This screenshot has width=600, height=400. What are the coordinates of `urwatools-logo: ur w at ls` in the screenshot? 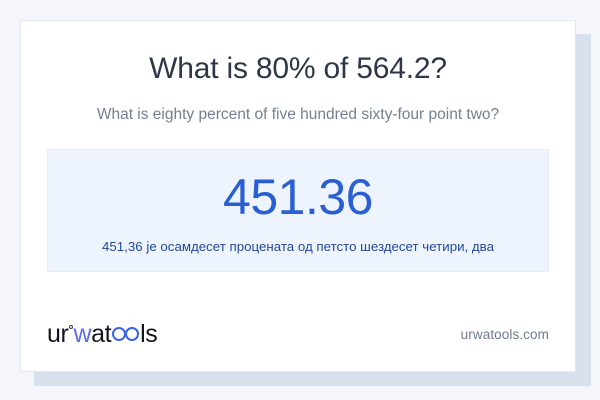 It's located at (102, 333).